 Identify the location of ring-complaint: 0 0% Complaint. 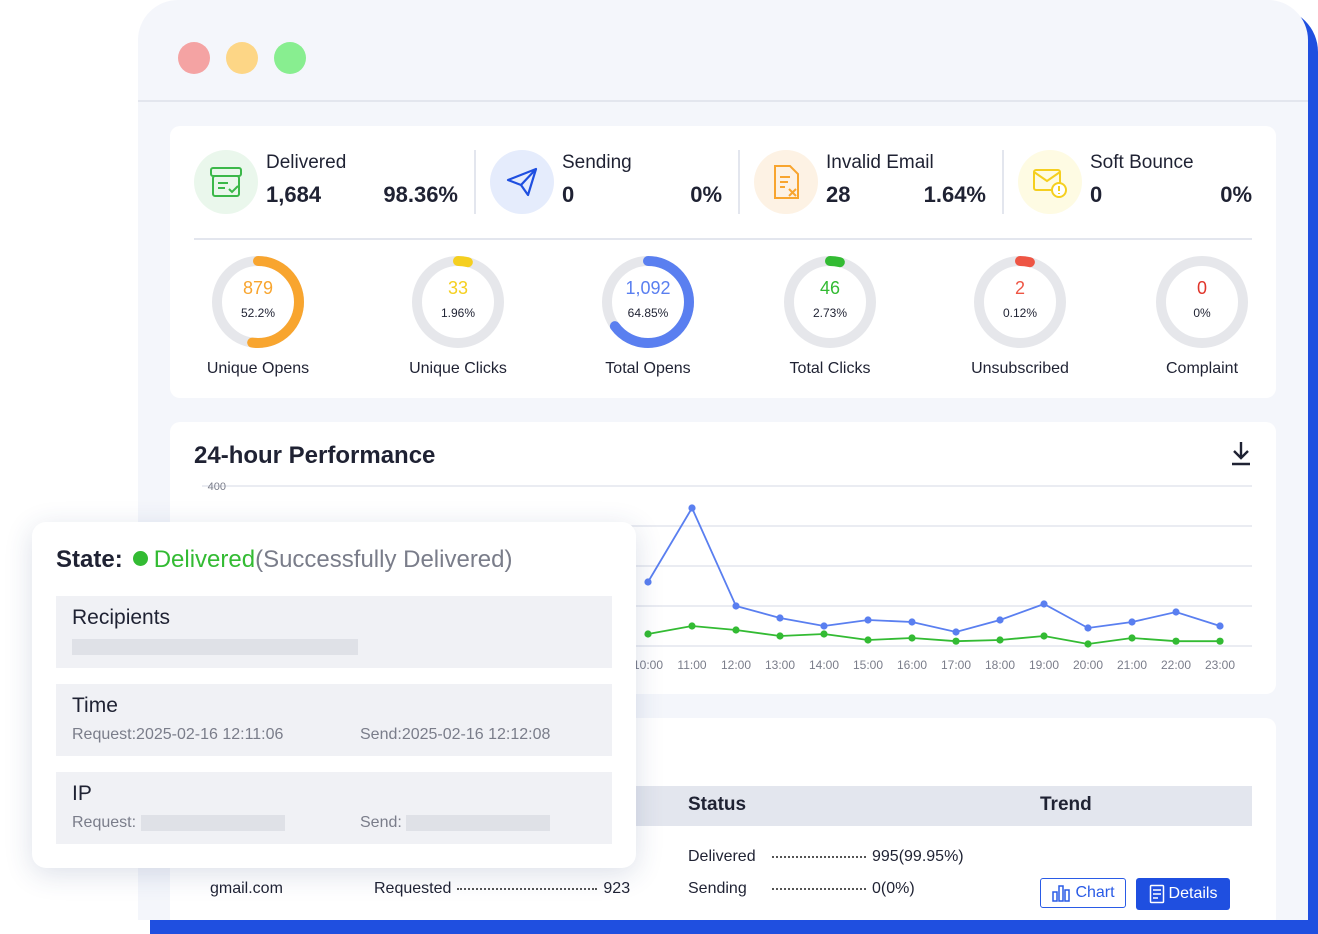
(1202, 316).